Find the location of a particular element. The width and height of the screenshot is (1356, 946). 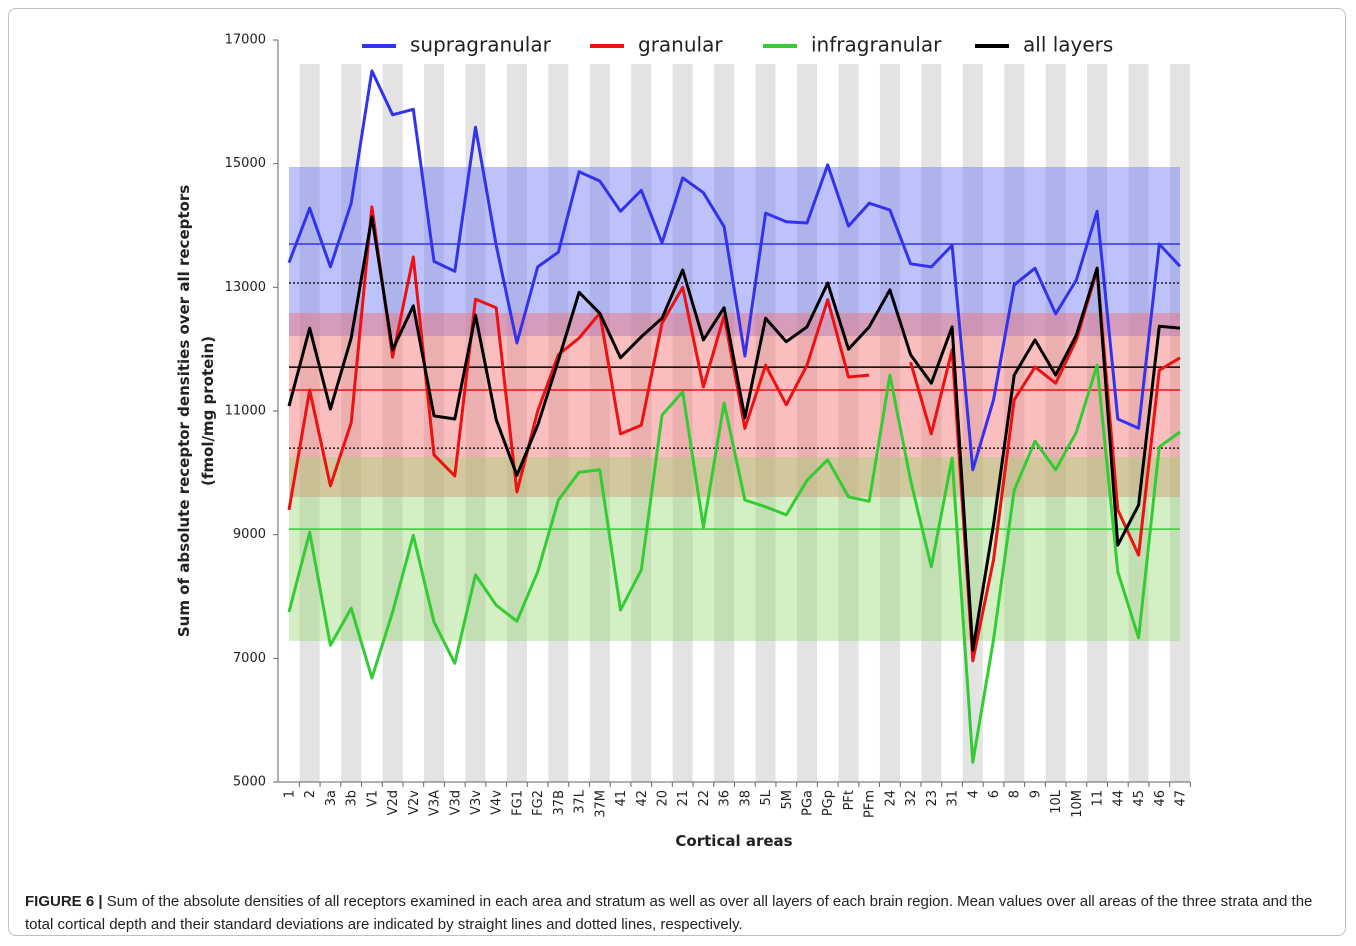

y-tick-label: 15000 is located at coordinates (245, 163).